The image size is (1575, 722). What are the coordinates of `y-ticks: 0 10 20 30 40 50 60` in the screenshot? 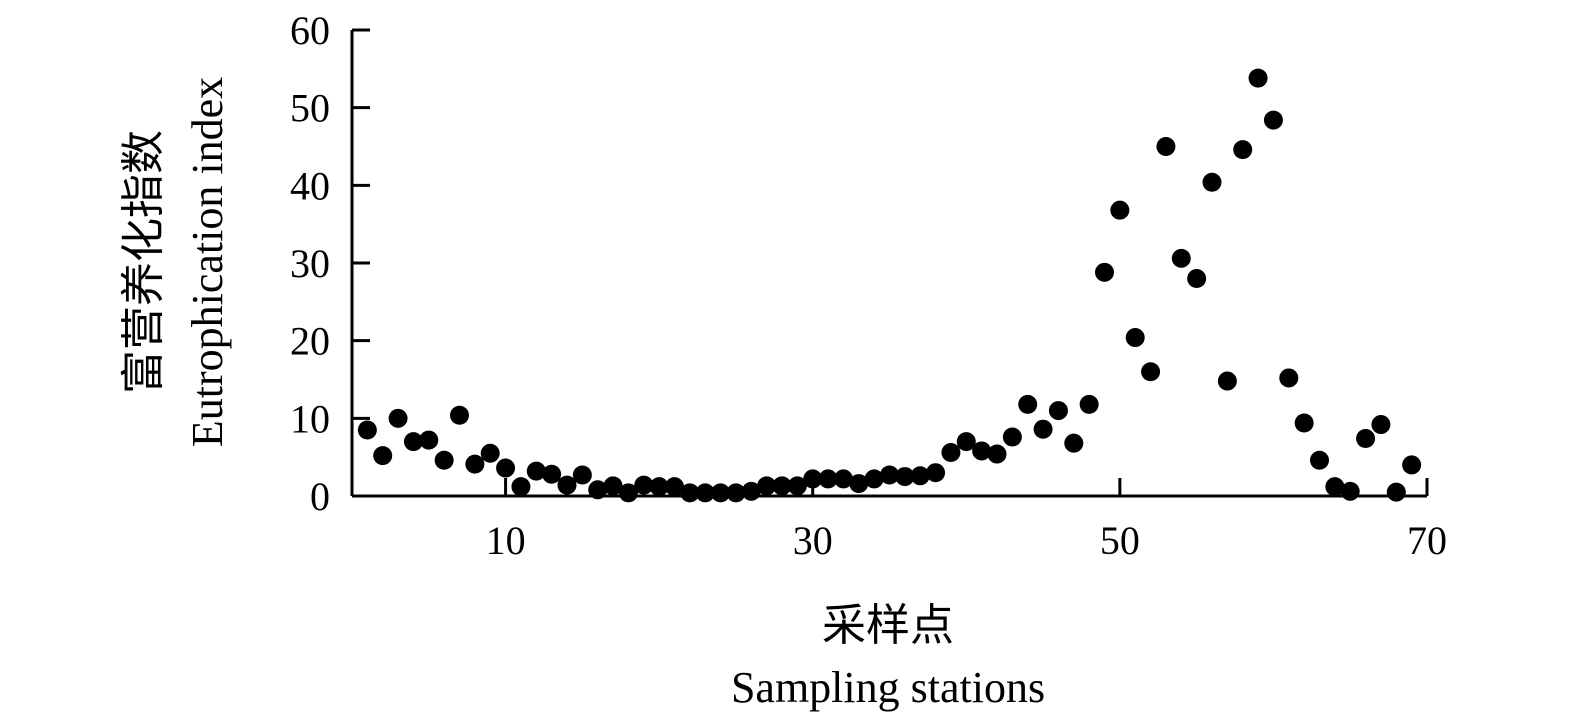 It's located at (330, 263).